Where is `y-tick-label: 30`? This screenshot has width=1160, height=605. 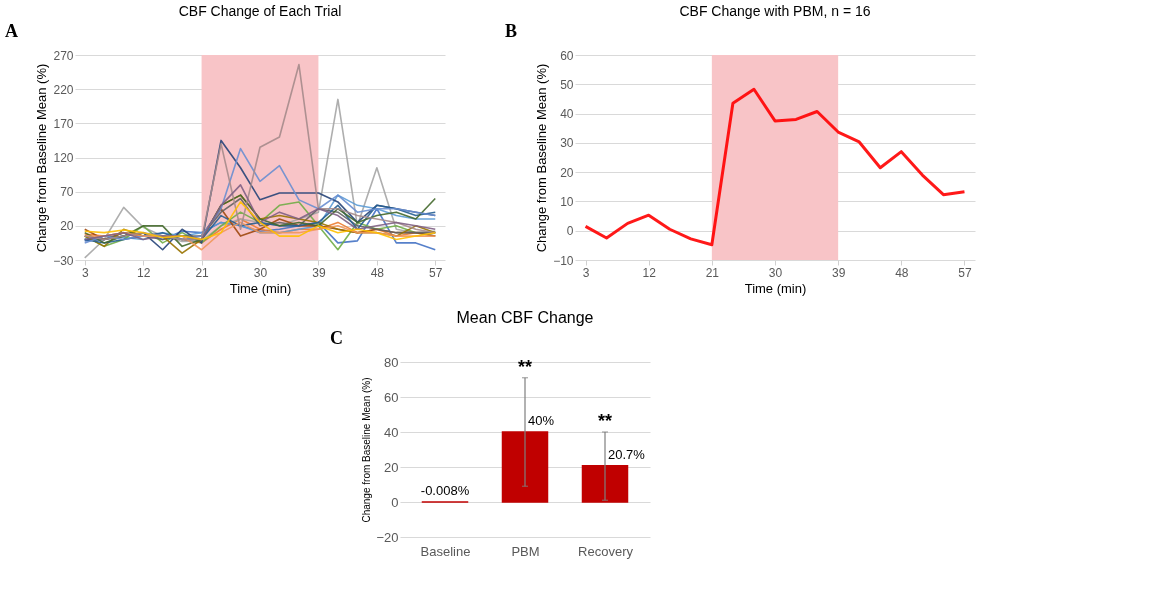 y-tick-label: 30 is located at coordinates (567, 143).